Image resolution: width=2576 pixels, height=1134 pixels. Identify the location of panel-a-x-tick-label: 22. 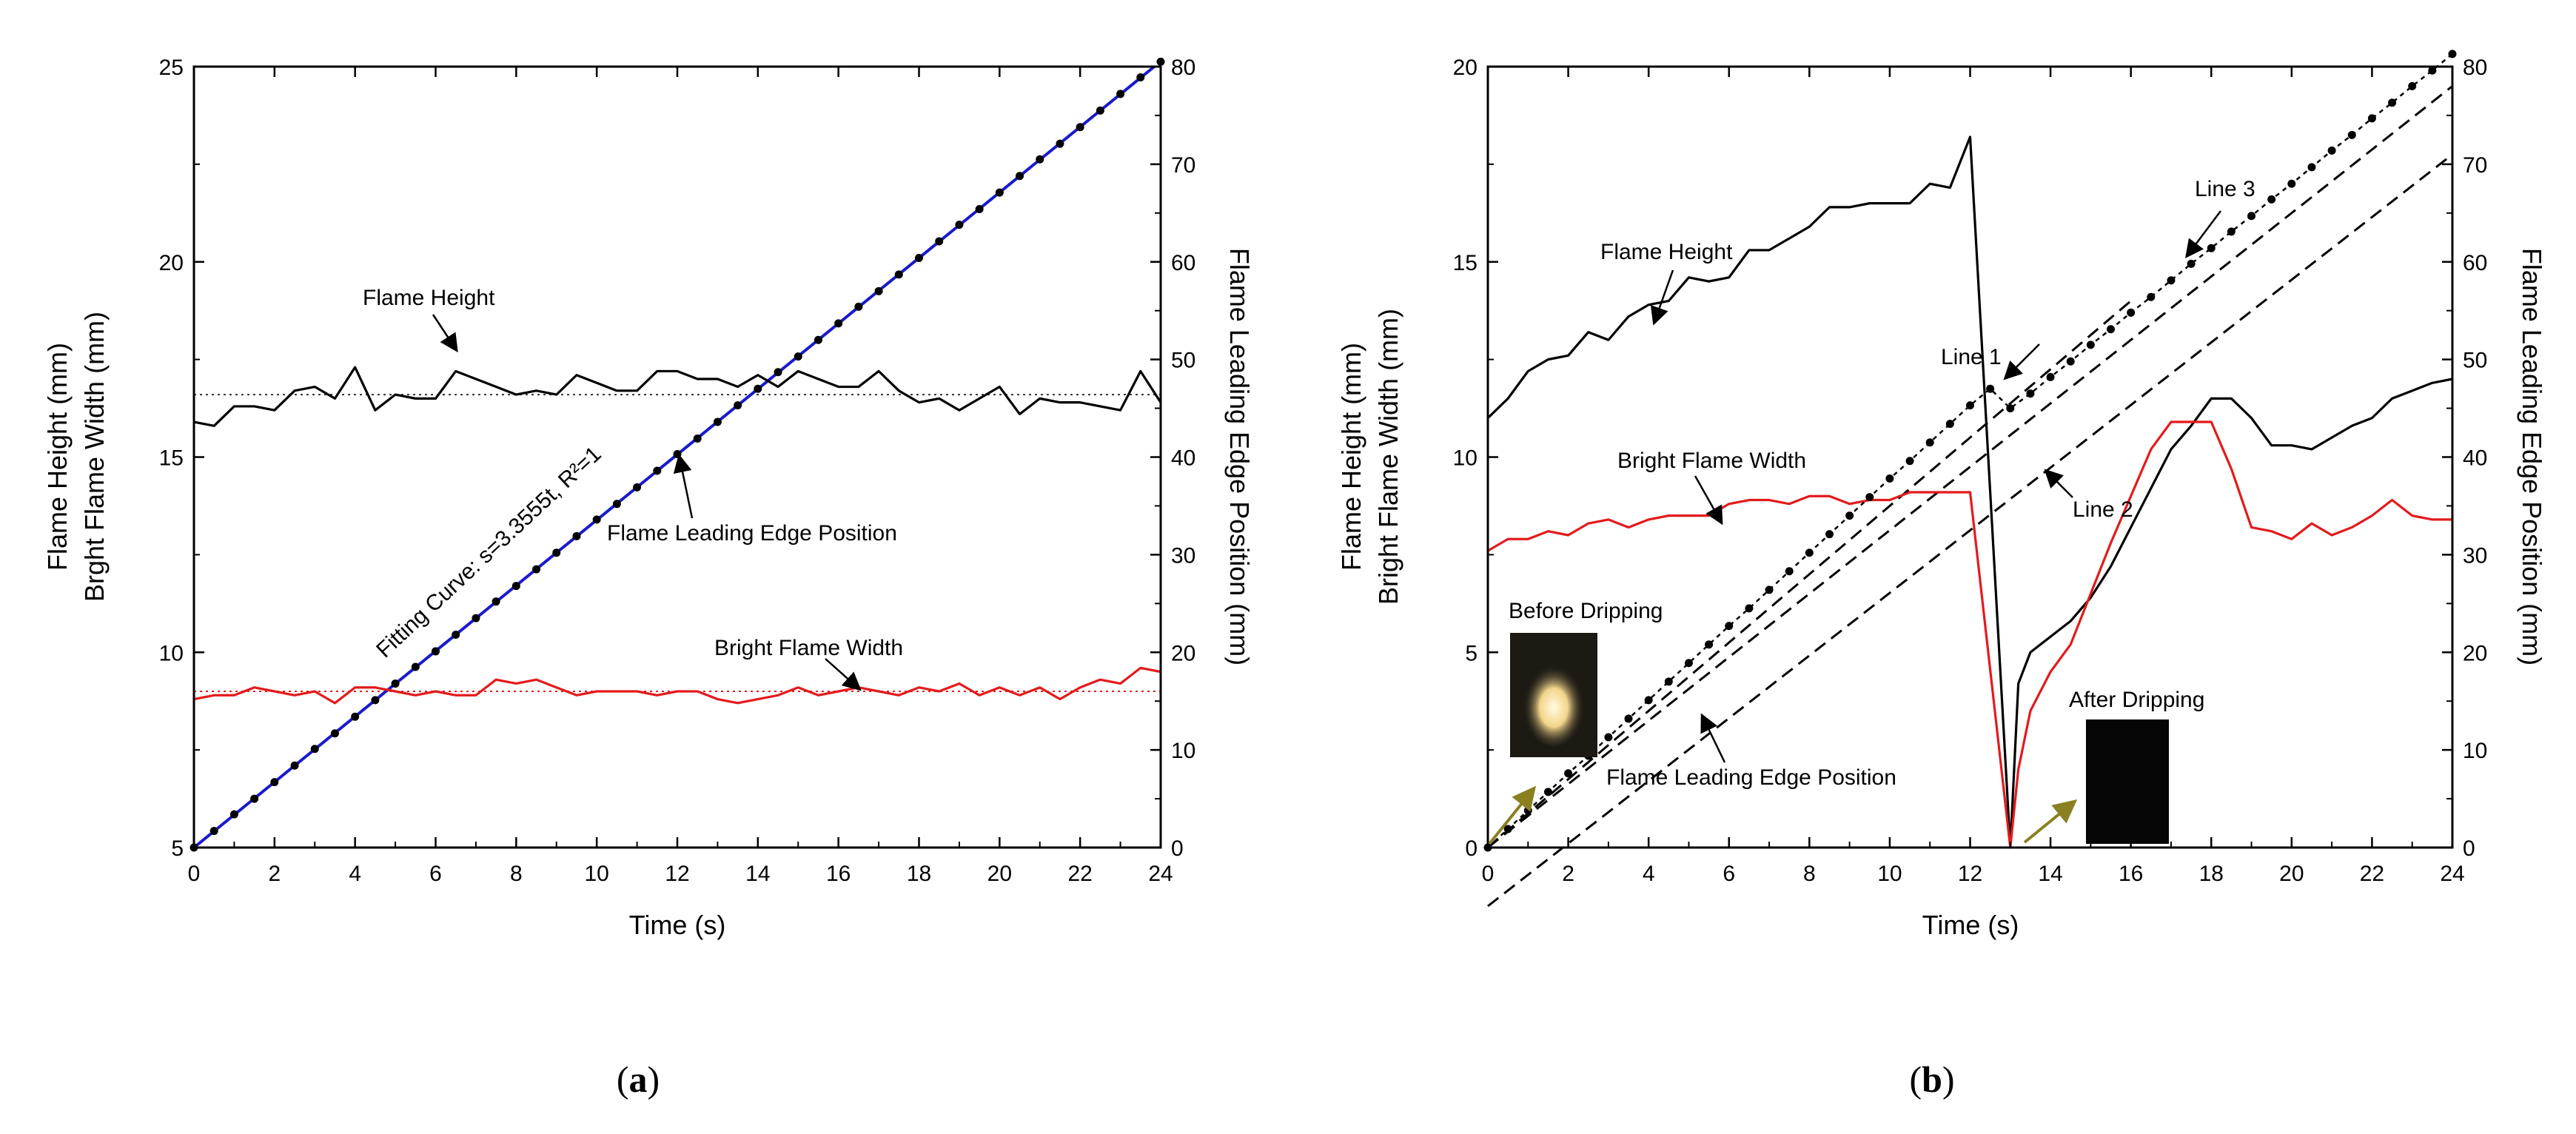
(1079, 874).